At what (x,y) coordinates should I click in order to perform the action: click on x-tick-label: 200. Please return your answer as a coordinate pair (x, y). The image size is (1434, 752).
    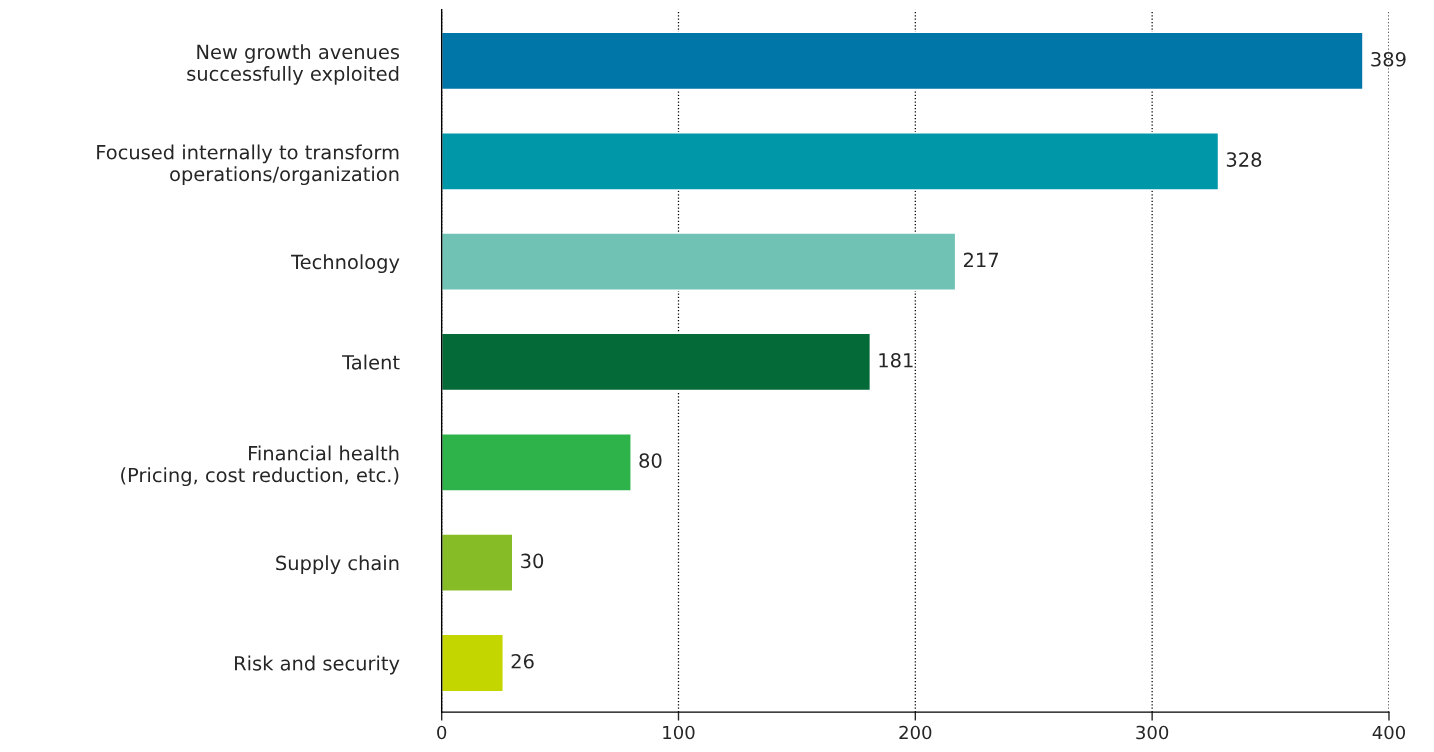
    Looking at the image, I should click on (915, 732).